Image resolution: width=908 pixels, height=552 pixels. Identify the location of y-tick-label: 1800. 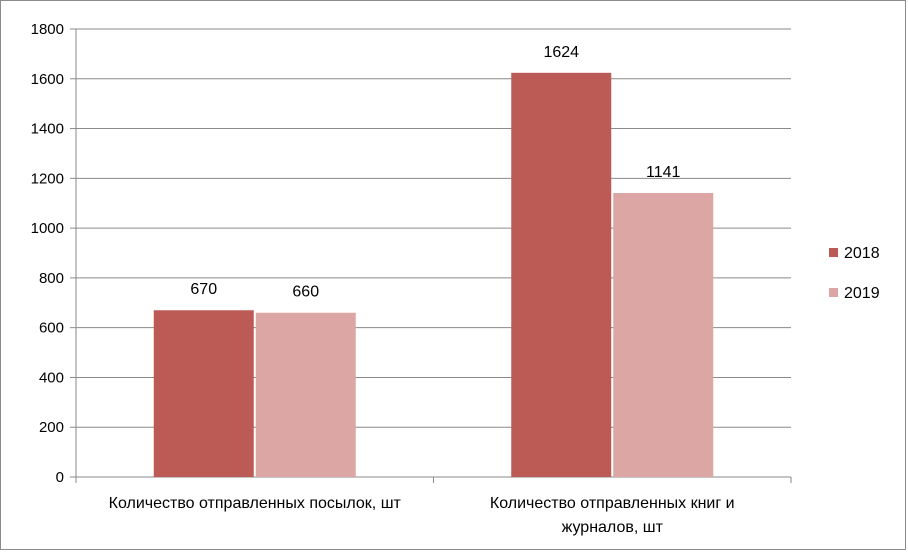
(47, 29).